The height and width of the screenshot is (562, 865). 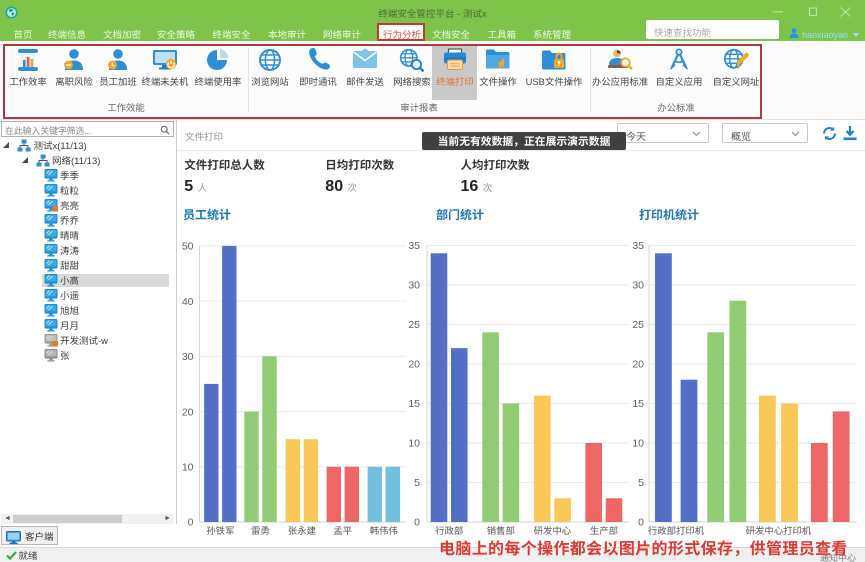 I want to click on svg-text: 研发中心, so click(x=553, y=530).